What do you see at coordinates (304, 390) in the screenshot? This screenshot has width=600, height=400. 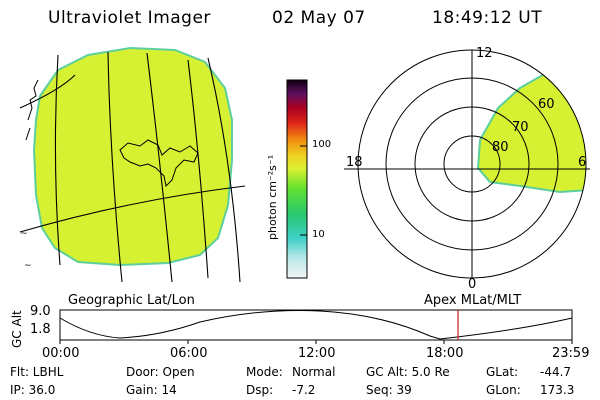 I see `dsp-value: -7.2` at bounding box center [304, 390].